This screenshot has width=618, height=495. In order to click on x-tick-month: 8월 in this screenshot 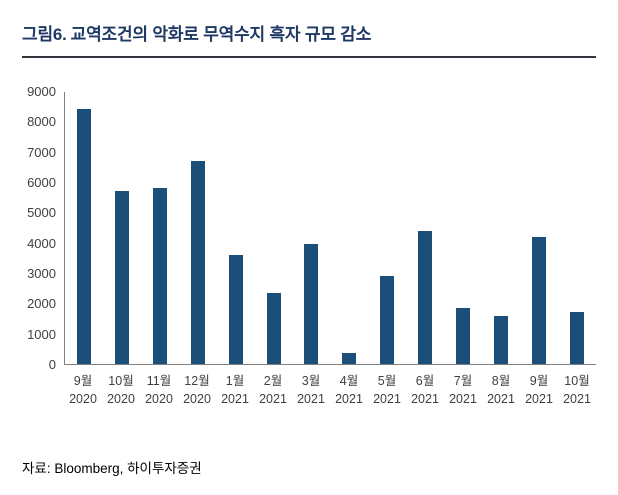, I will do `click(501, 381)`.